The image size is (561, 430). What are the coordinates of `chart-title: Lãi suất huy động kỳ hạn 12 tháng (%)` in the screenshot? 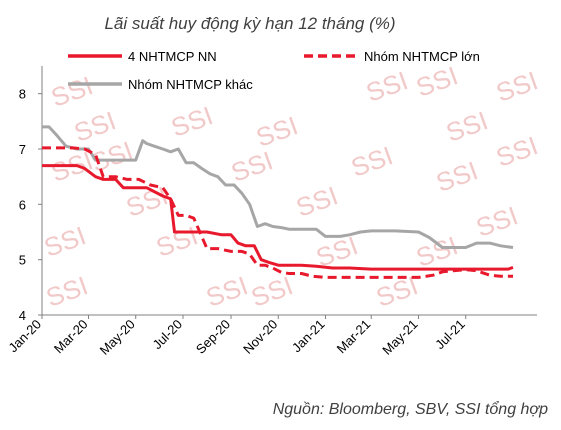 It's located at (249, 23).